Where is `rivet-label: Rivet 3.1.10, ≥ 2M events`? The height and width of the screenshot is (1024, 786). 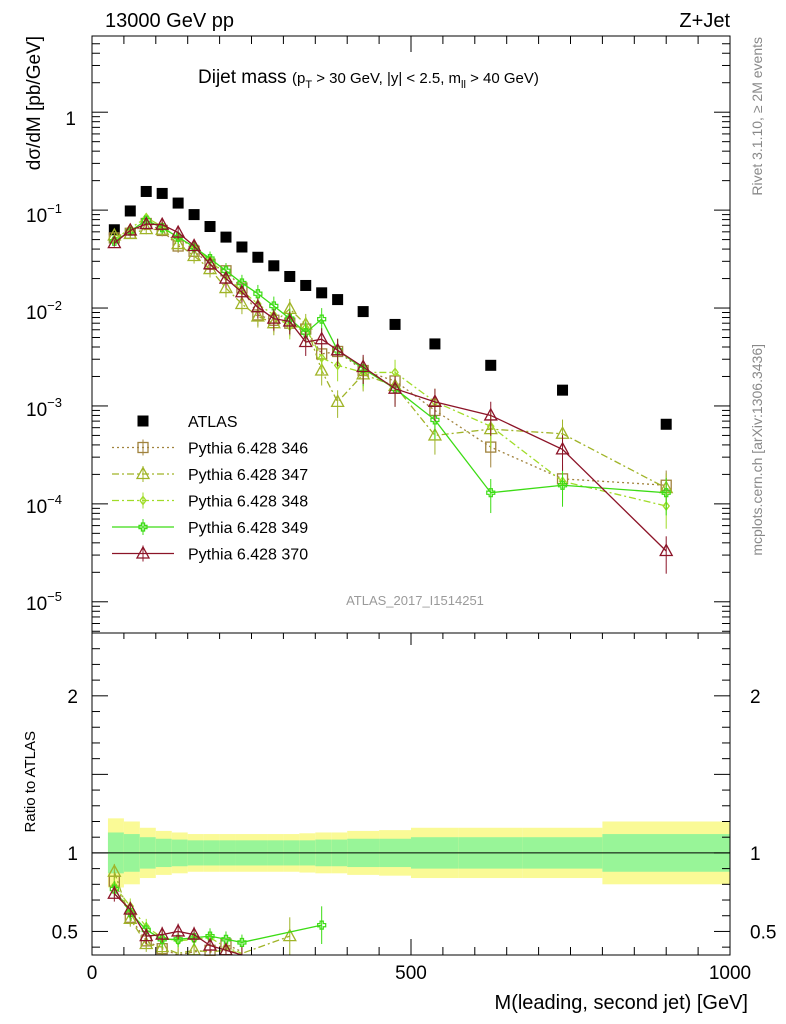 rivet-label: Rivet 3.1.10, ≥ 2M events is located at coordinates (757, 116).